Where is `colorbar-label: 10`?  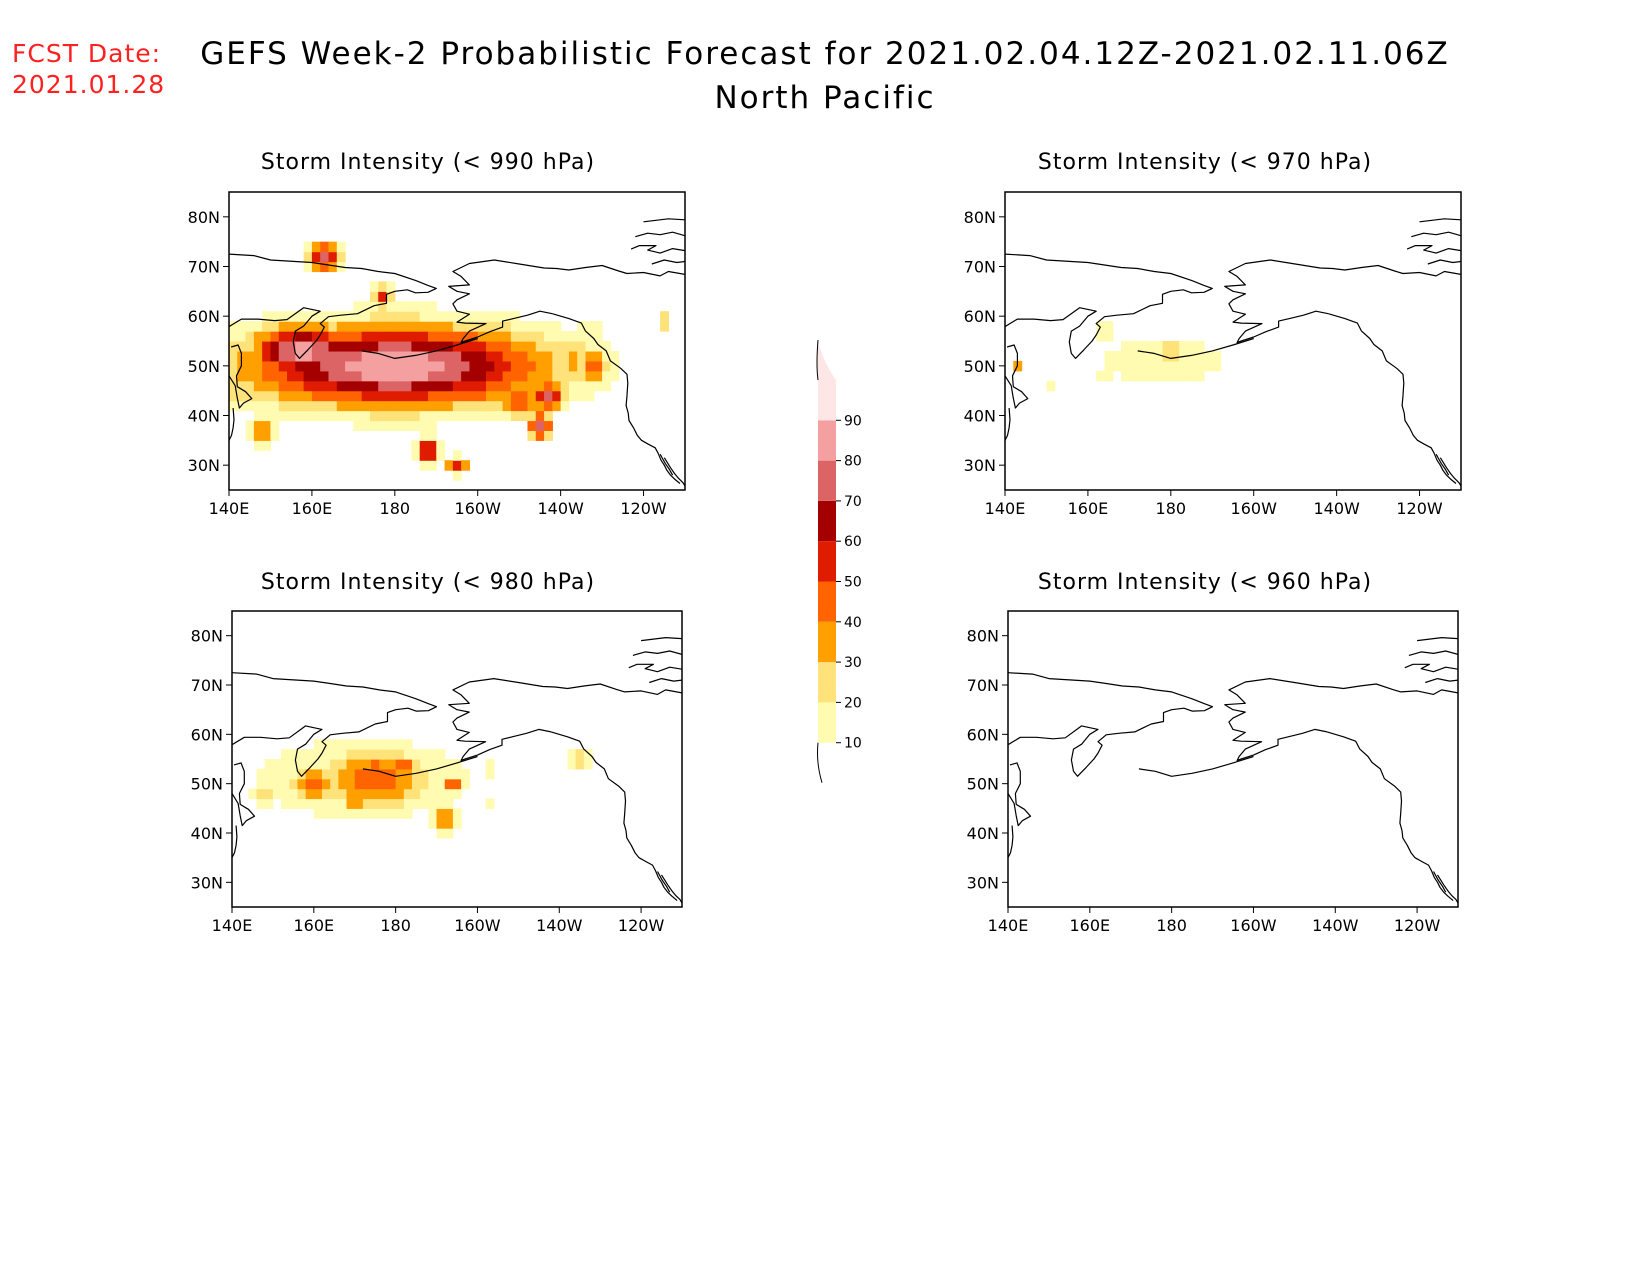 colorbar-label: 10 is located at coordinates (853, 744).